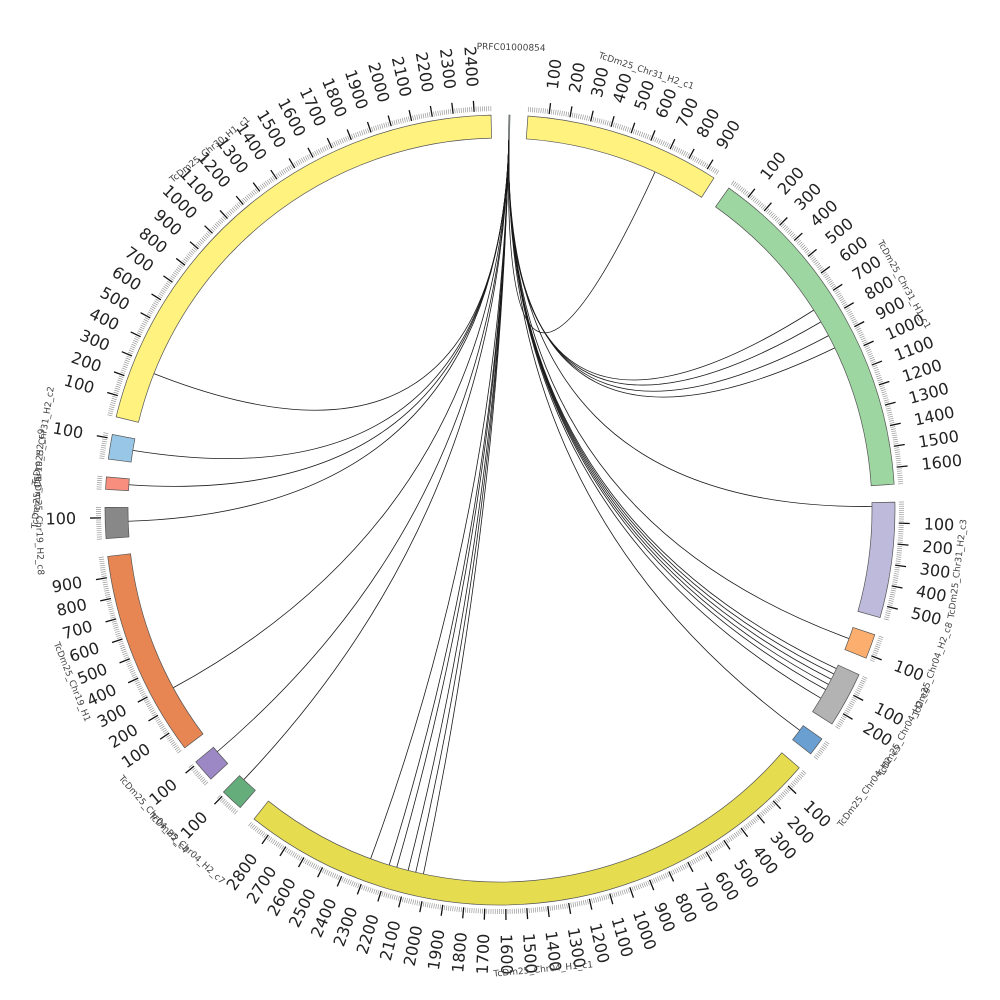  Describe the element at coordinates (99, 482) in the screenshot. I see `minor-ticks-s12` at that location.